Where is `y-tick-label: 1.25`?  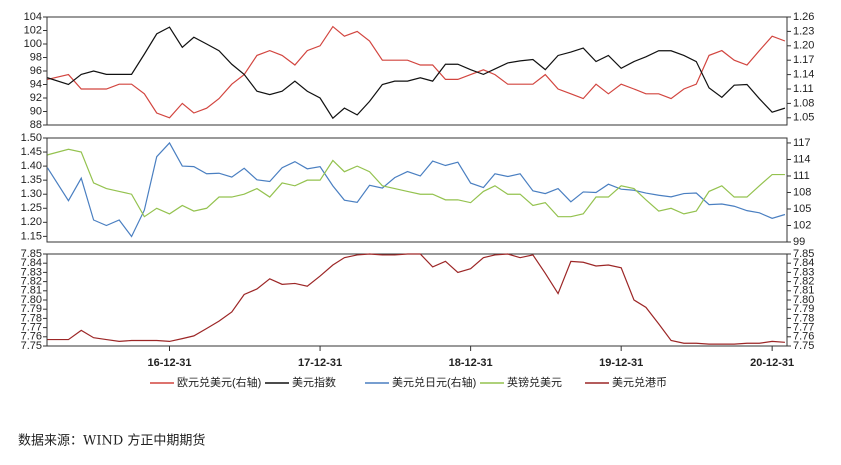
y-tick-label: 1.25 is located at coordinates (31, 208).